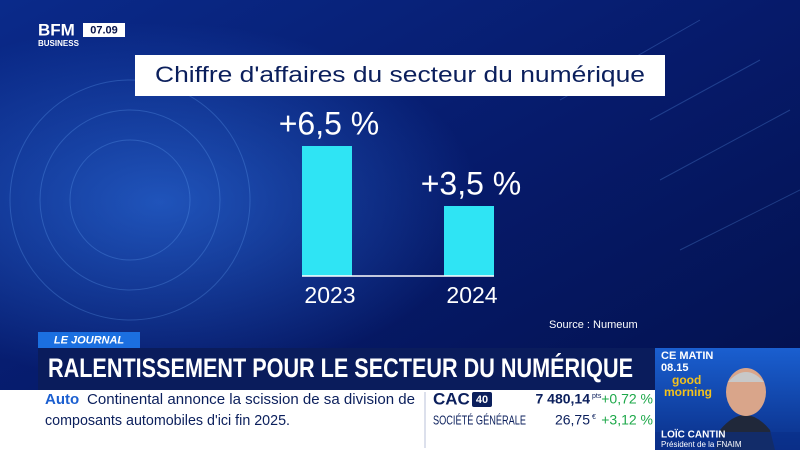  Describe the element at coordinates (597, 396) in the screenshot. I see `index-unit: pts` at that location.